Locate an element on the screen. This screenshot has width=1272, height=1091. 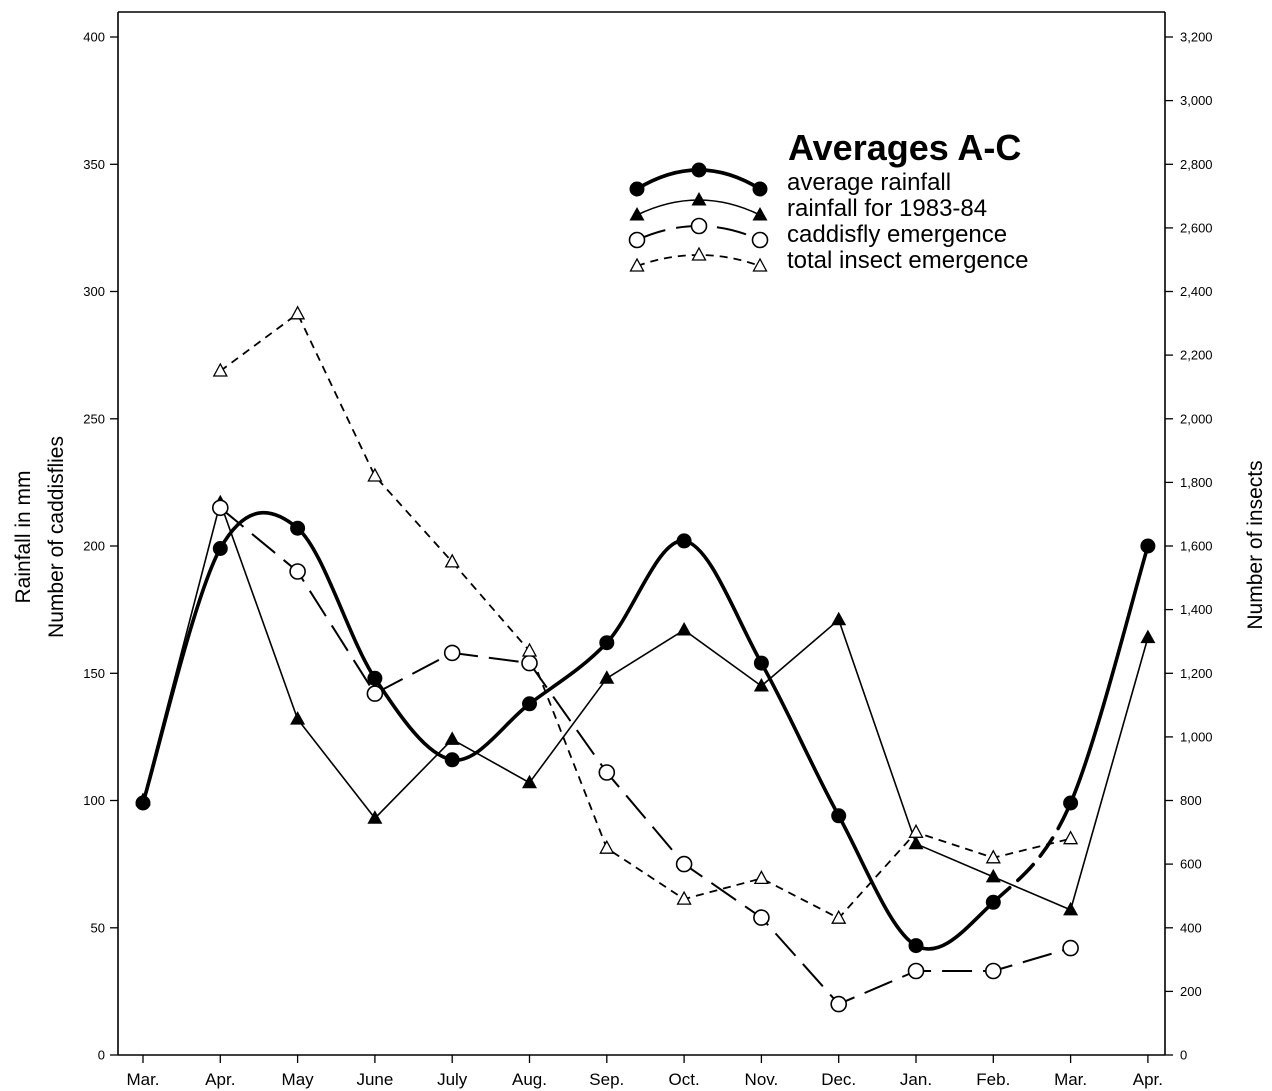
y-right-tick-label: 600 is located at coordinates (1191, 864).